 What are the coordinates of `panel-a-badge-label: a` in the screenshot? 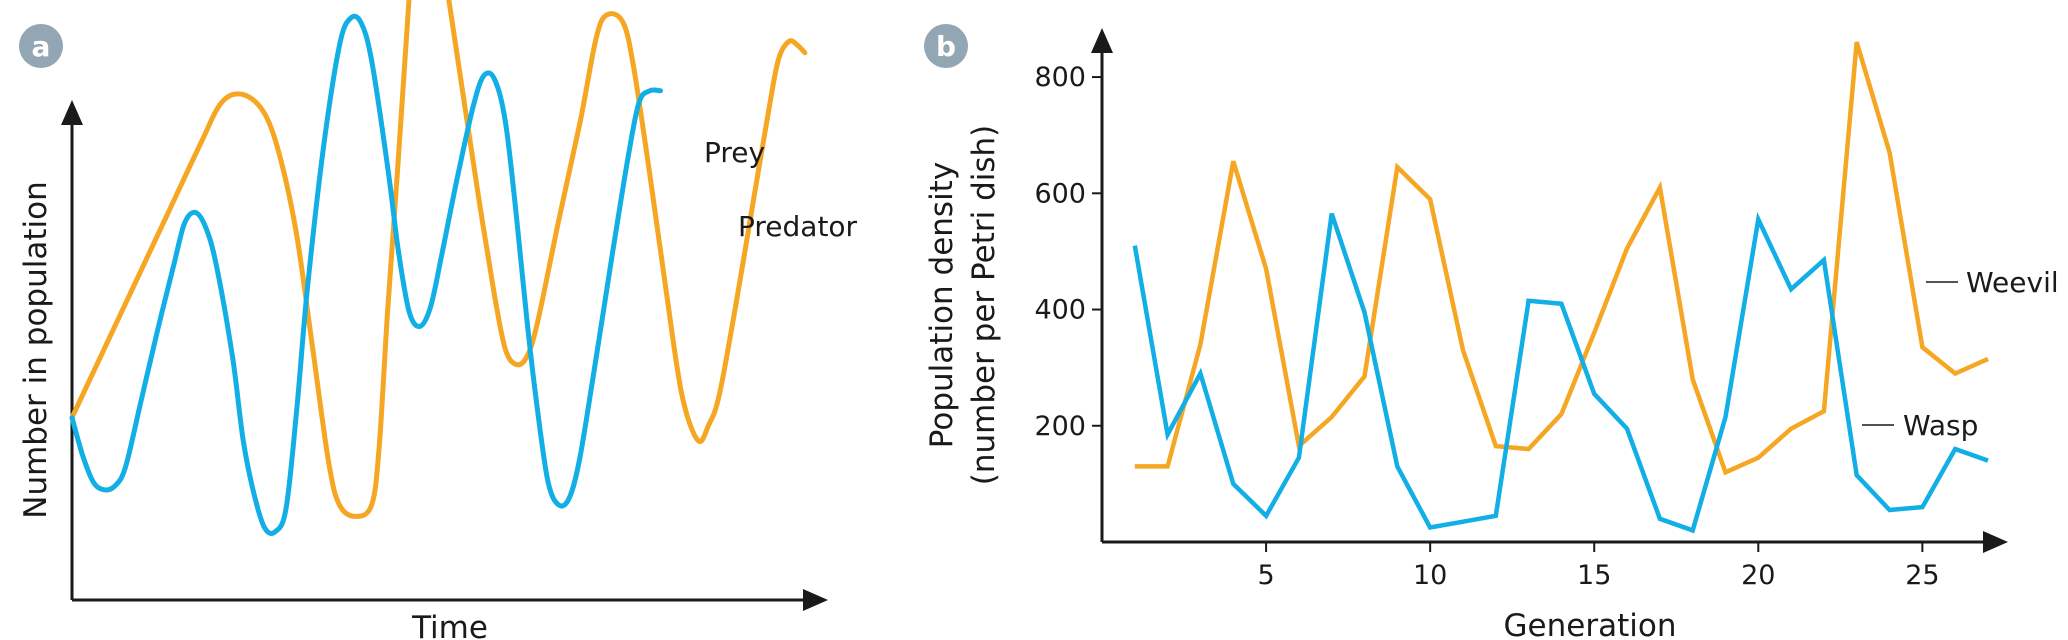 It's located at (41, 46).